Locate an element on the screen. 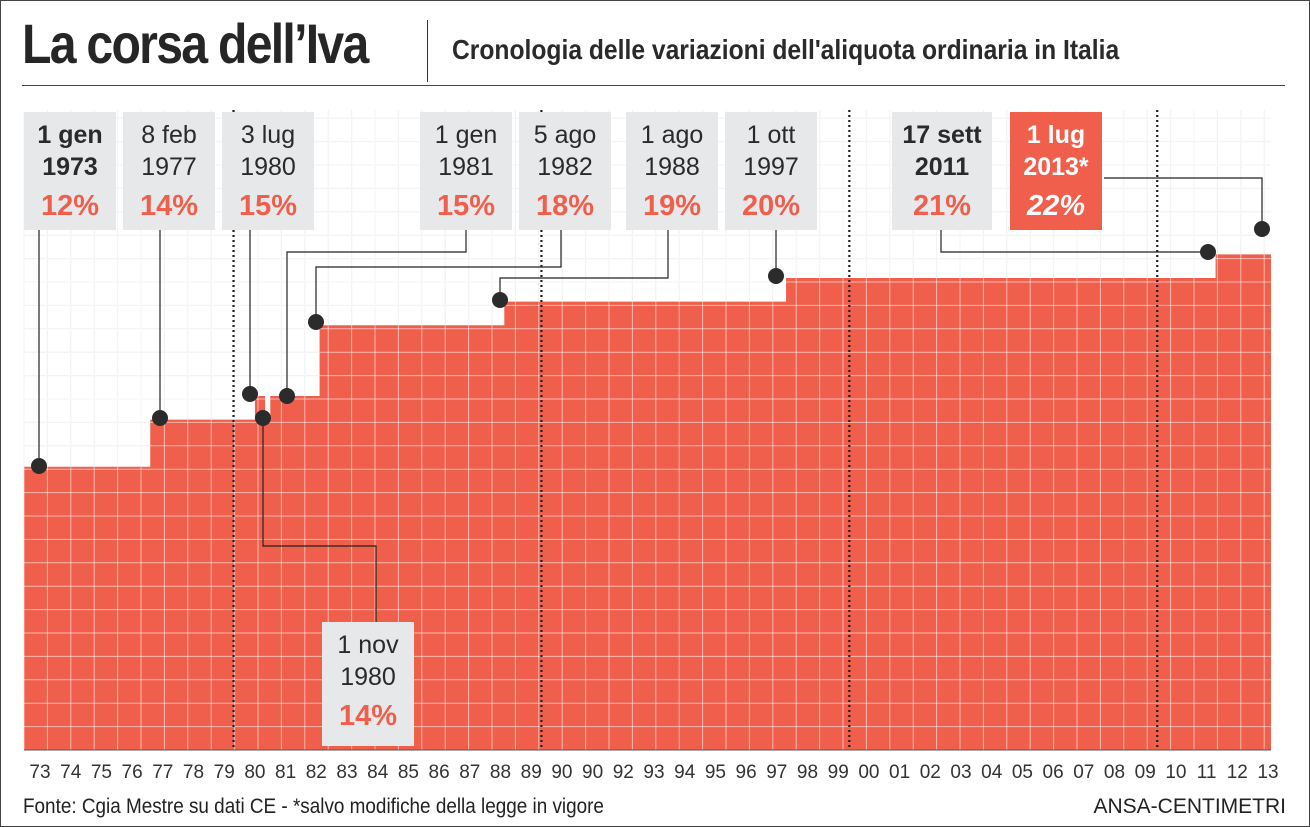  x-tick-label: 03 is located at coordinates (960, 772).